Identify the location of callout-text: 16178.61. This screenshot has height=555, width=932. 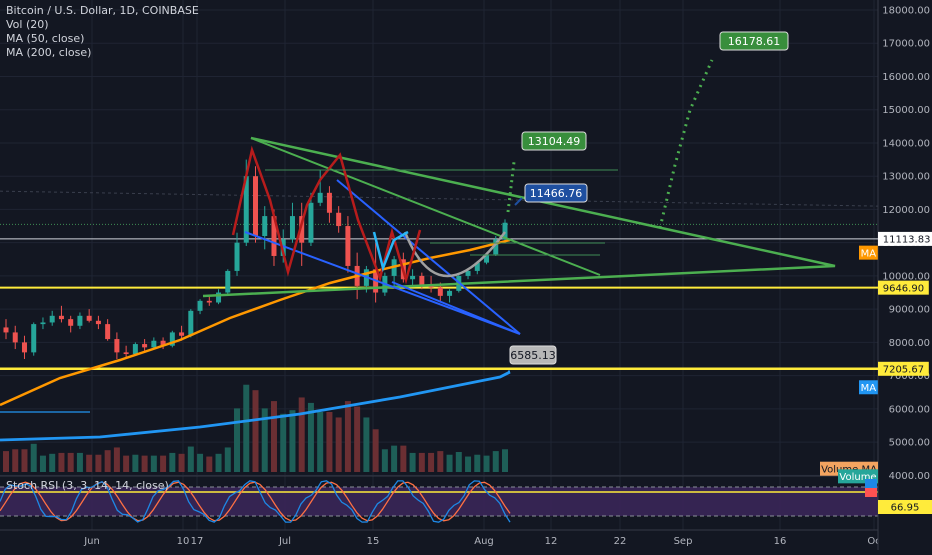
(754, 41).